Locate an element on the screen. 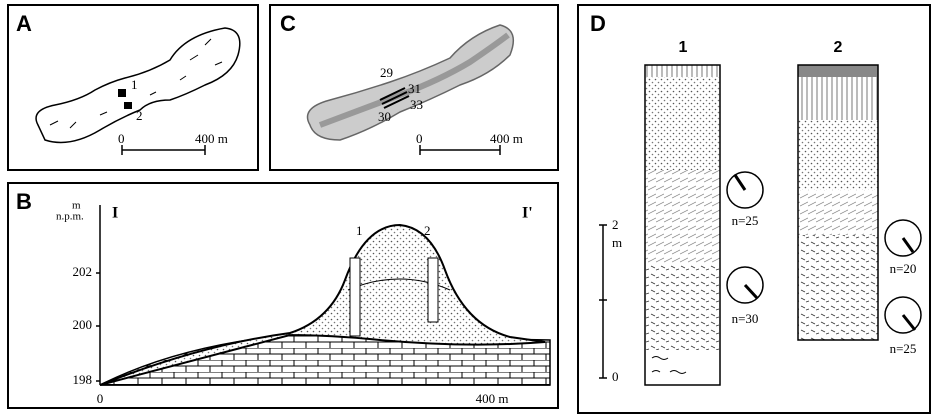 The width and height of the screenshot is (935, 418). site-outline is located at coordinates (138, 85).